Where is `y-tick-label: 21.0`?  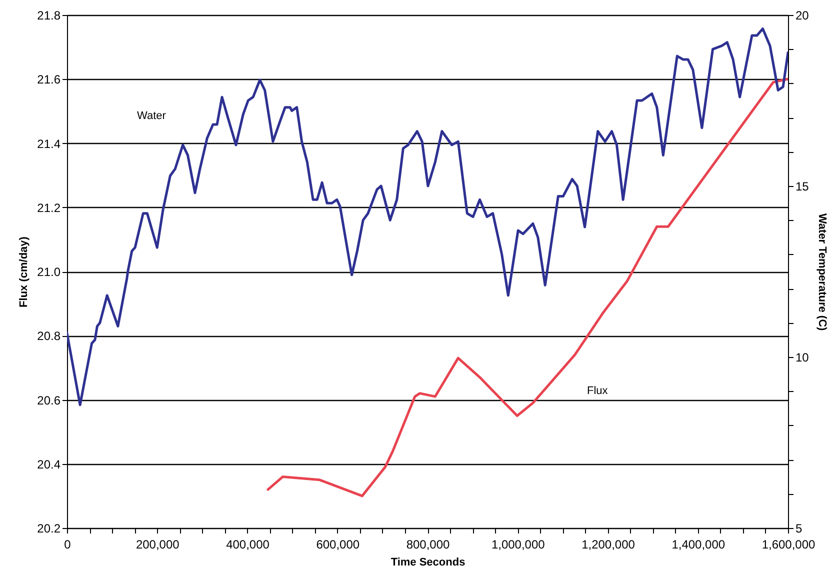
y-tick-label: 21.0 is located at coordinates (49, 272).